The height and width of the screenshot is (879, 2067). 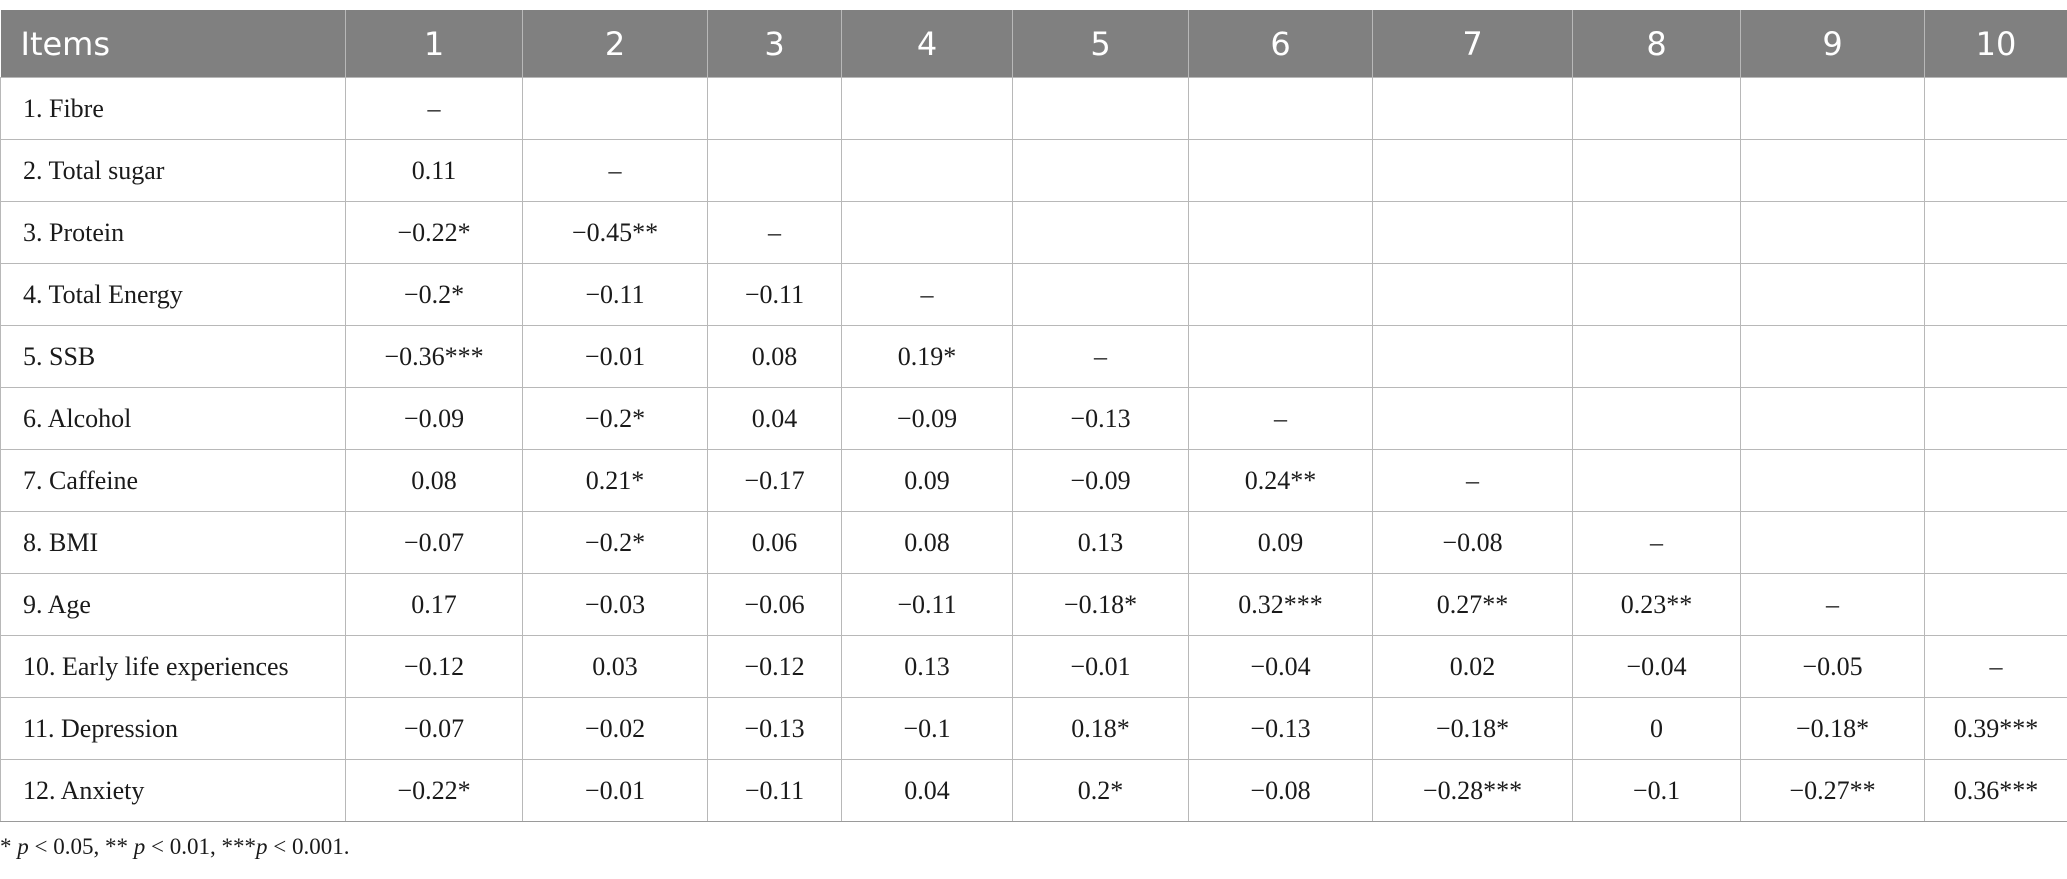 What do you see at coordinates (615, 604) in the screenshot?
I see `correlation-cell: −0.03` at bounding box center [615, 604].